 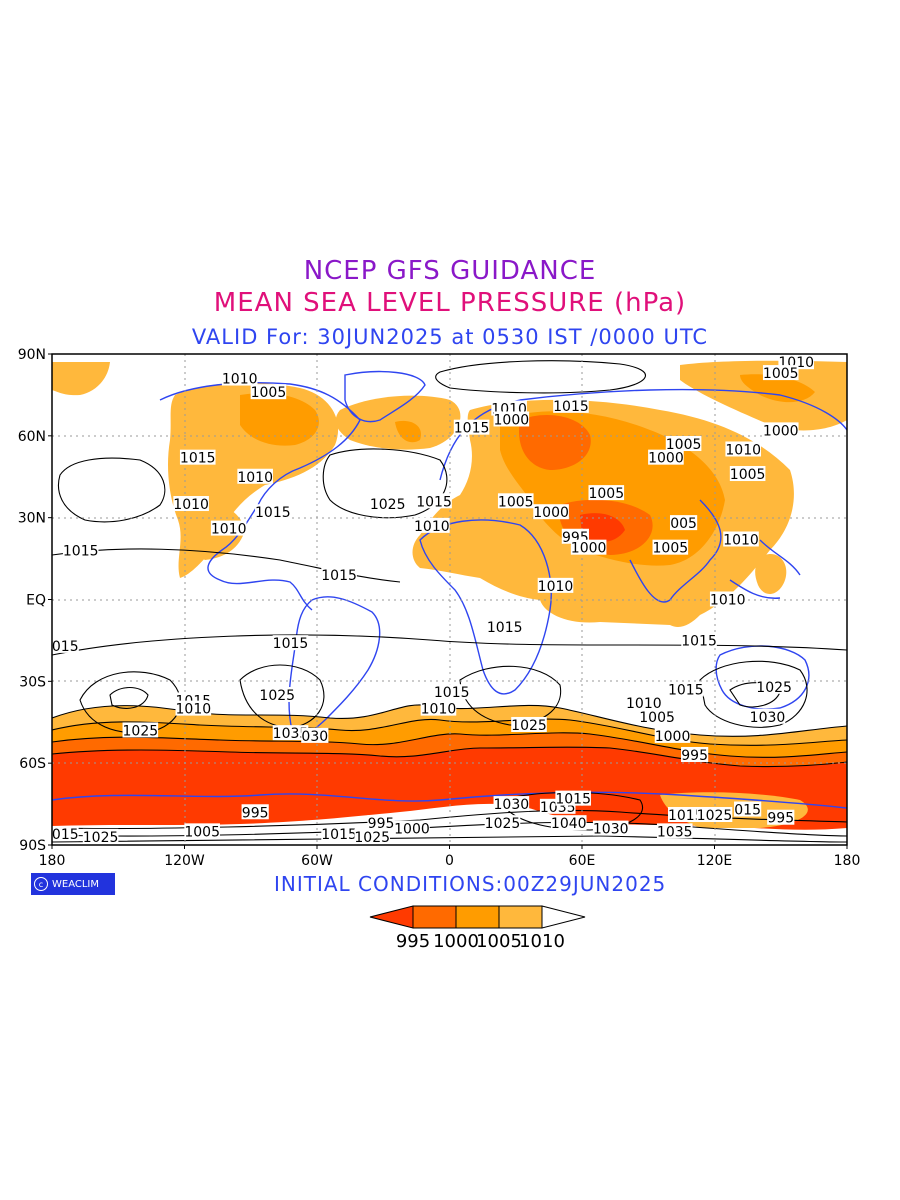 I want to click on coast-greenland, so click(x=385, y=396).